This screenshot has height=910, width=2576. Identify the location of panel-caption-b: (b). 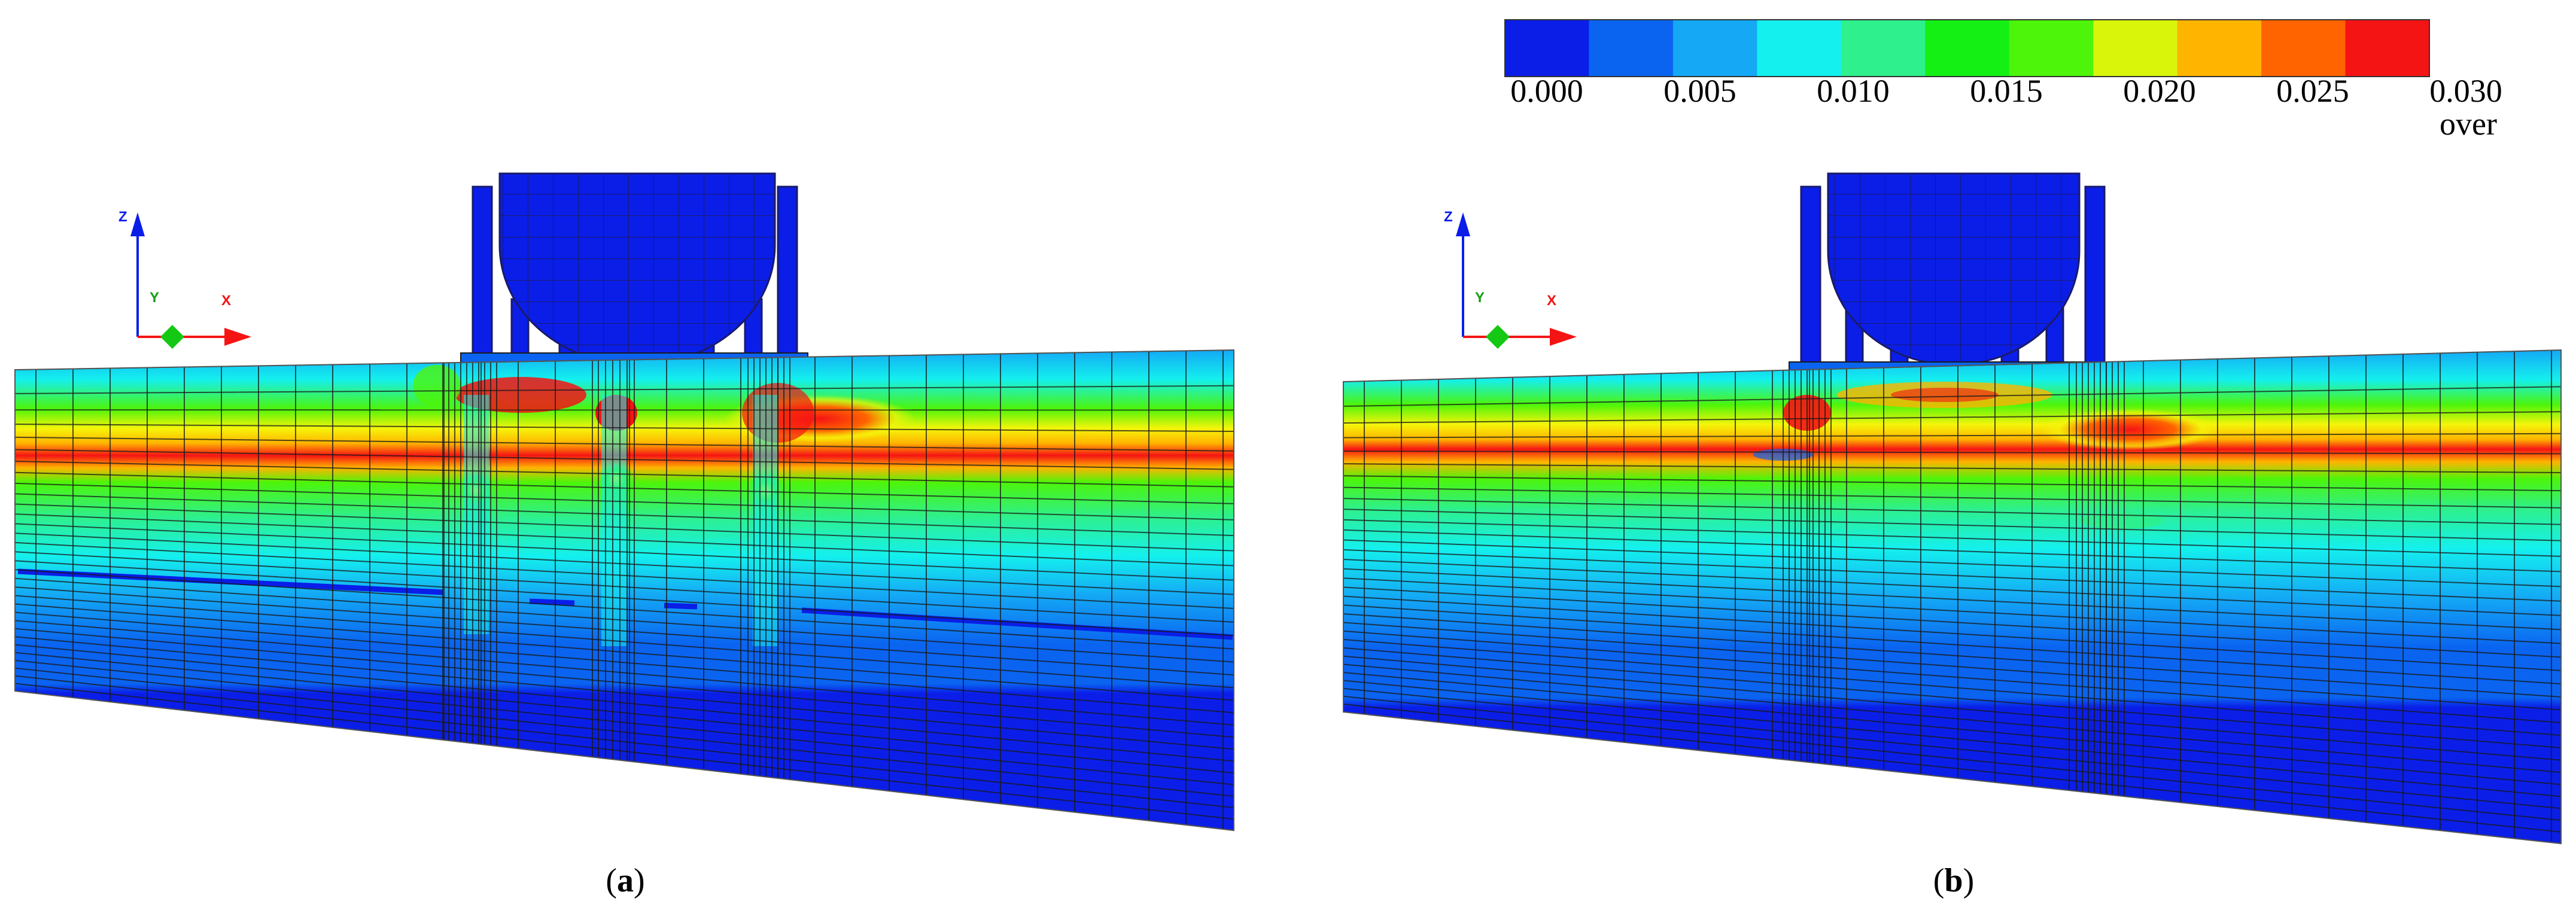
(1953, 881).